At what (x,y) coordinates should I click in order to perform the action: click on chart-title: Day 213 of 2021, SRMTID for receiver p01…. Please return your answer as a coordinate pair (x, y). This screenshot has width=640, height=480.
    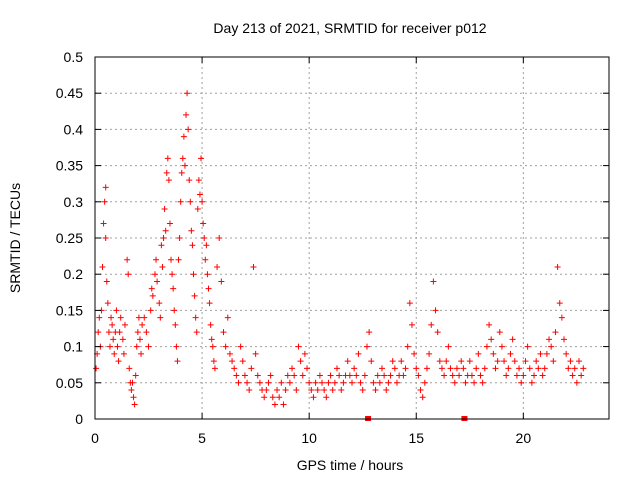
    Looking at the image, I should click on (349, 28).